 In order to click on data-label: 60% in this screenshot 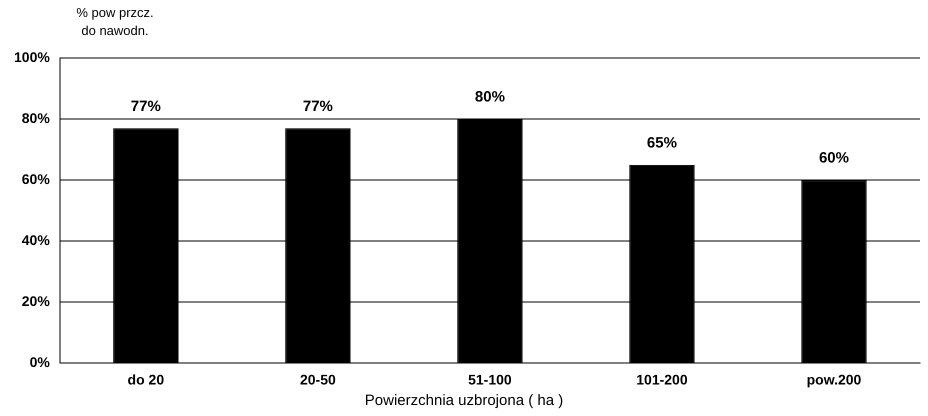, I will do `click(833, 158)`.